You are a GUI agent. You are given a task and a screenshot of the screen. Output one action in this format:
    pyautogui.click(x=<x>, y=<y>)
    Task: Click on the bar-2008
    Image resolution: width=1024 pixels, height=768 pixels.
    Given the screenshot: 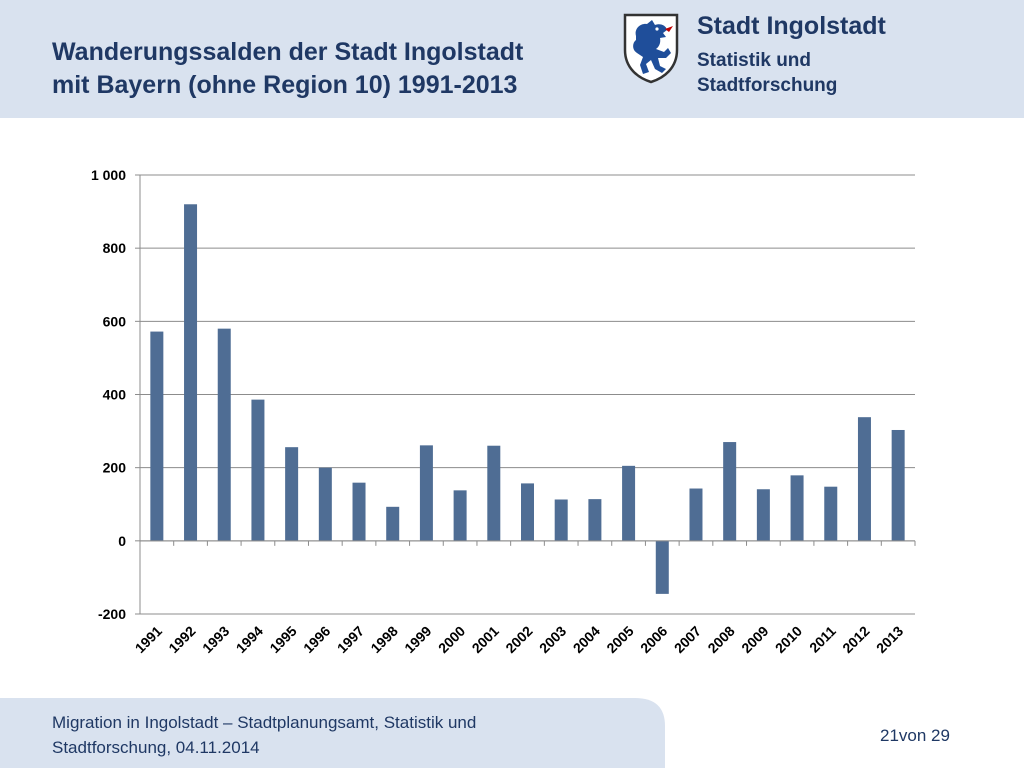 What is the action you would take?
    pyautogui.click(x=730, y=491)
    